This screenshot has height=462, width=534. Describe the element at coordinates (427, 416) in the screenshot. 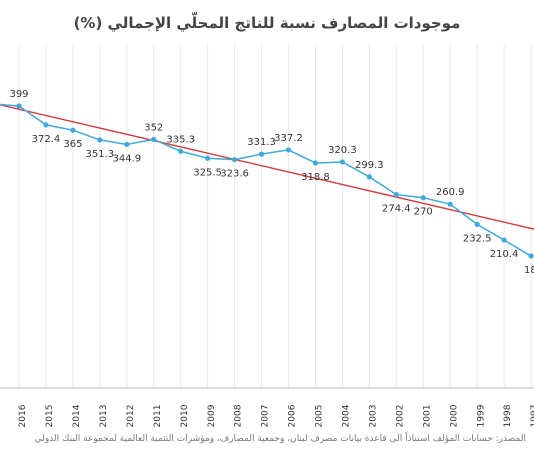

I see `x-tick-label: 2001` at that location.